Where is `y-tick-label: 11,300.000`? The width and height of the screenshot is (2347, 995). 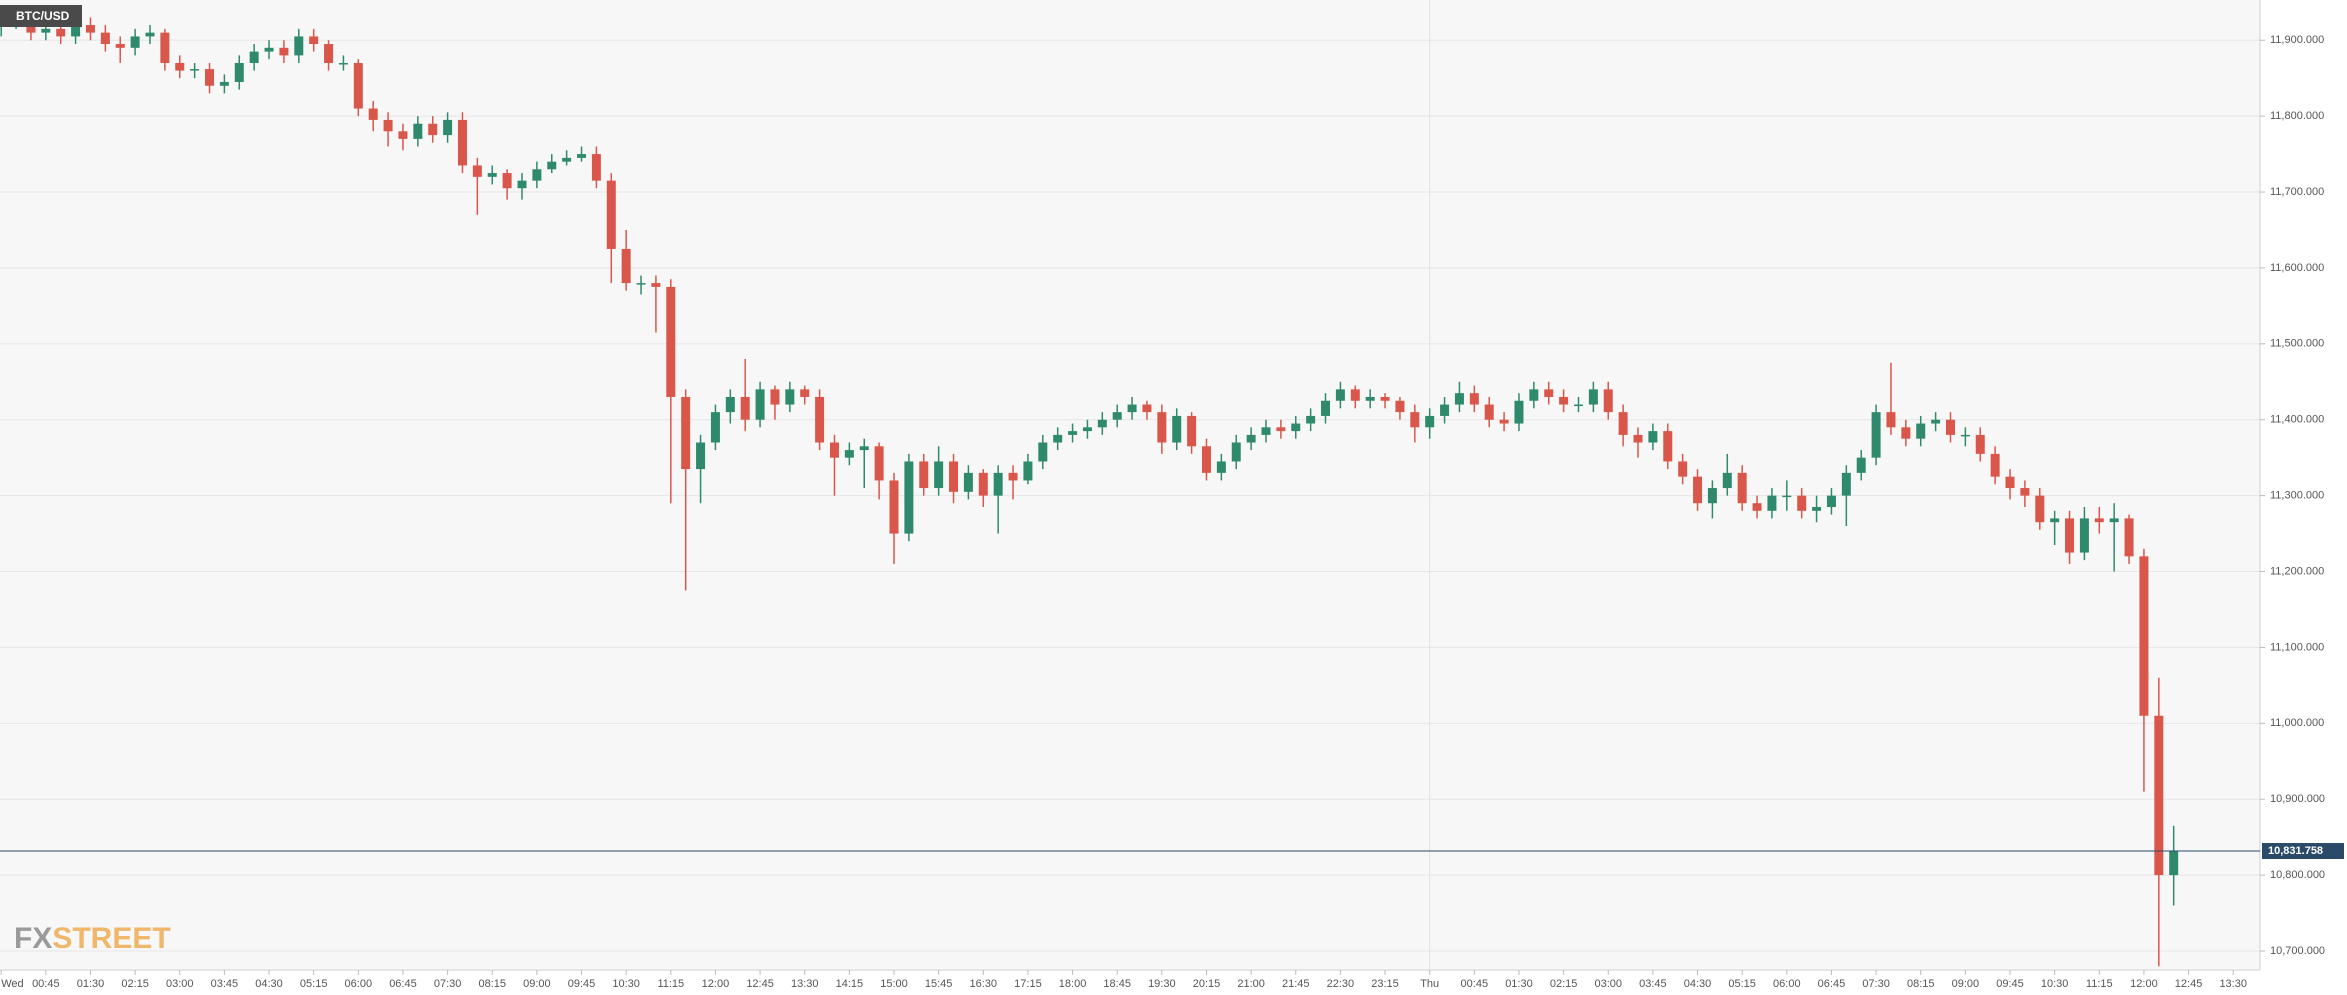 y-tick-label: 11,300.000 is located at coordinates (2297, 496).